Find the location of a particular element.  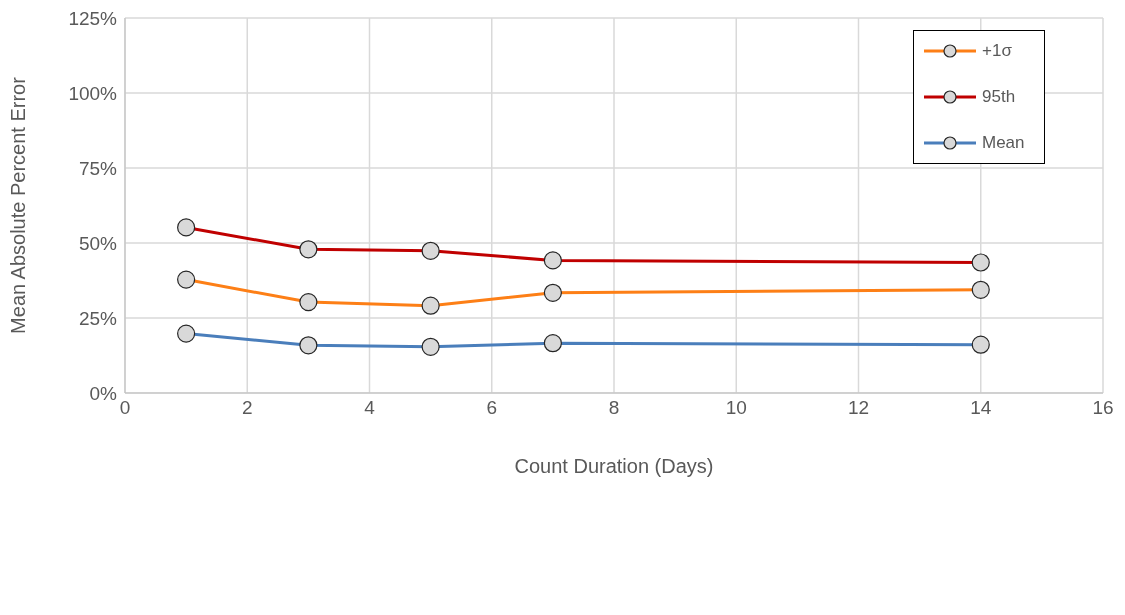

legend-label: +1σ is located at coordinates (997, 51).